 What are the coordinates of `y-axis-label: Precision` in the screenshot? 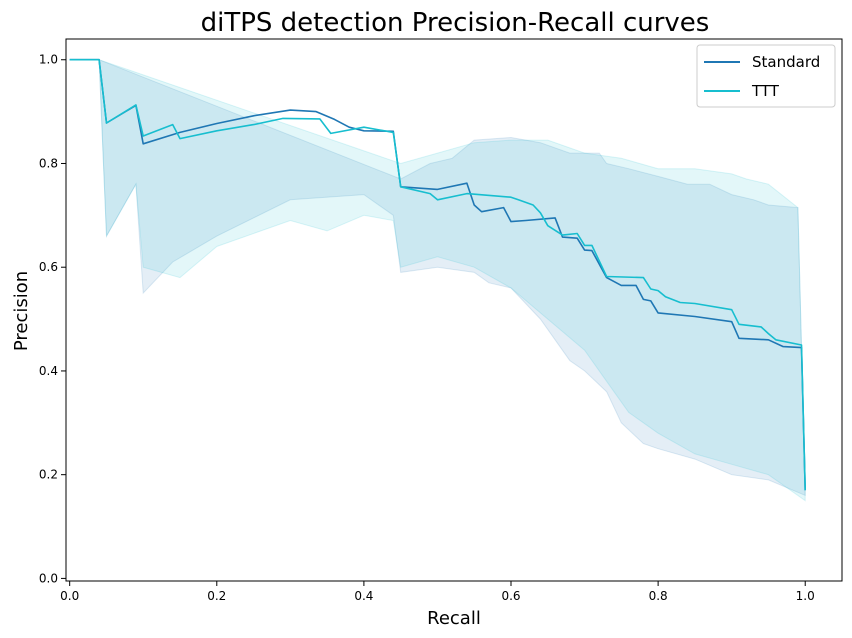 It's located at (21, 311).